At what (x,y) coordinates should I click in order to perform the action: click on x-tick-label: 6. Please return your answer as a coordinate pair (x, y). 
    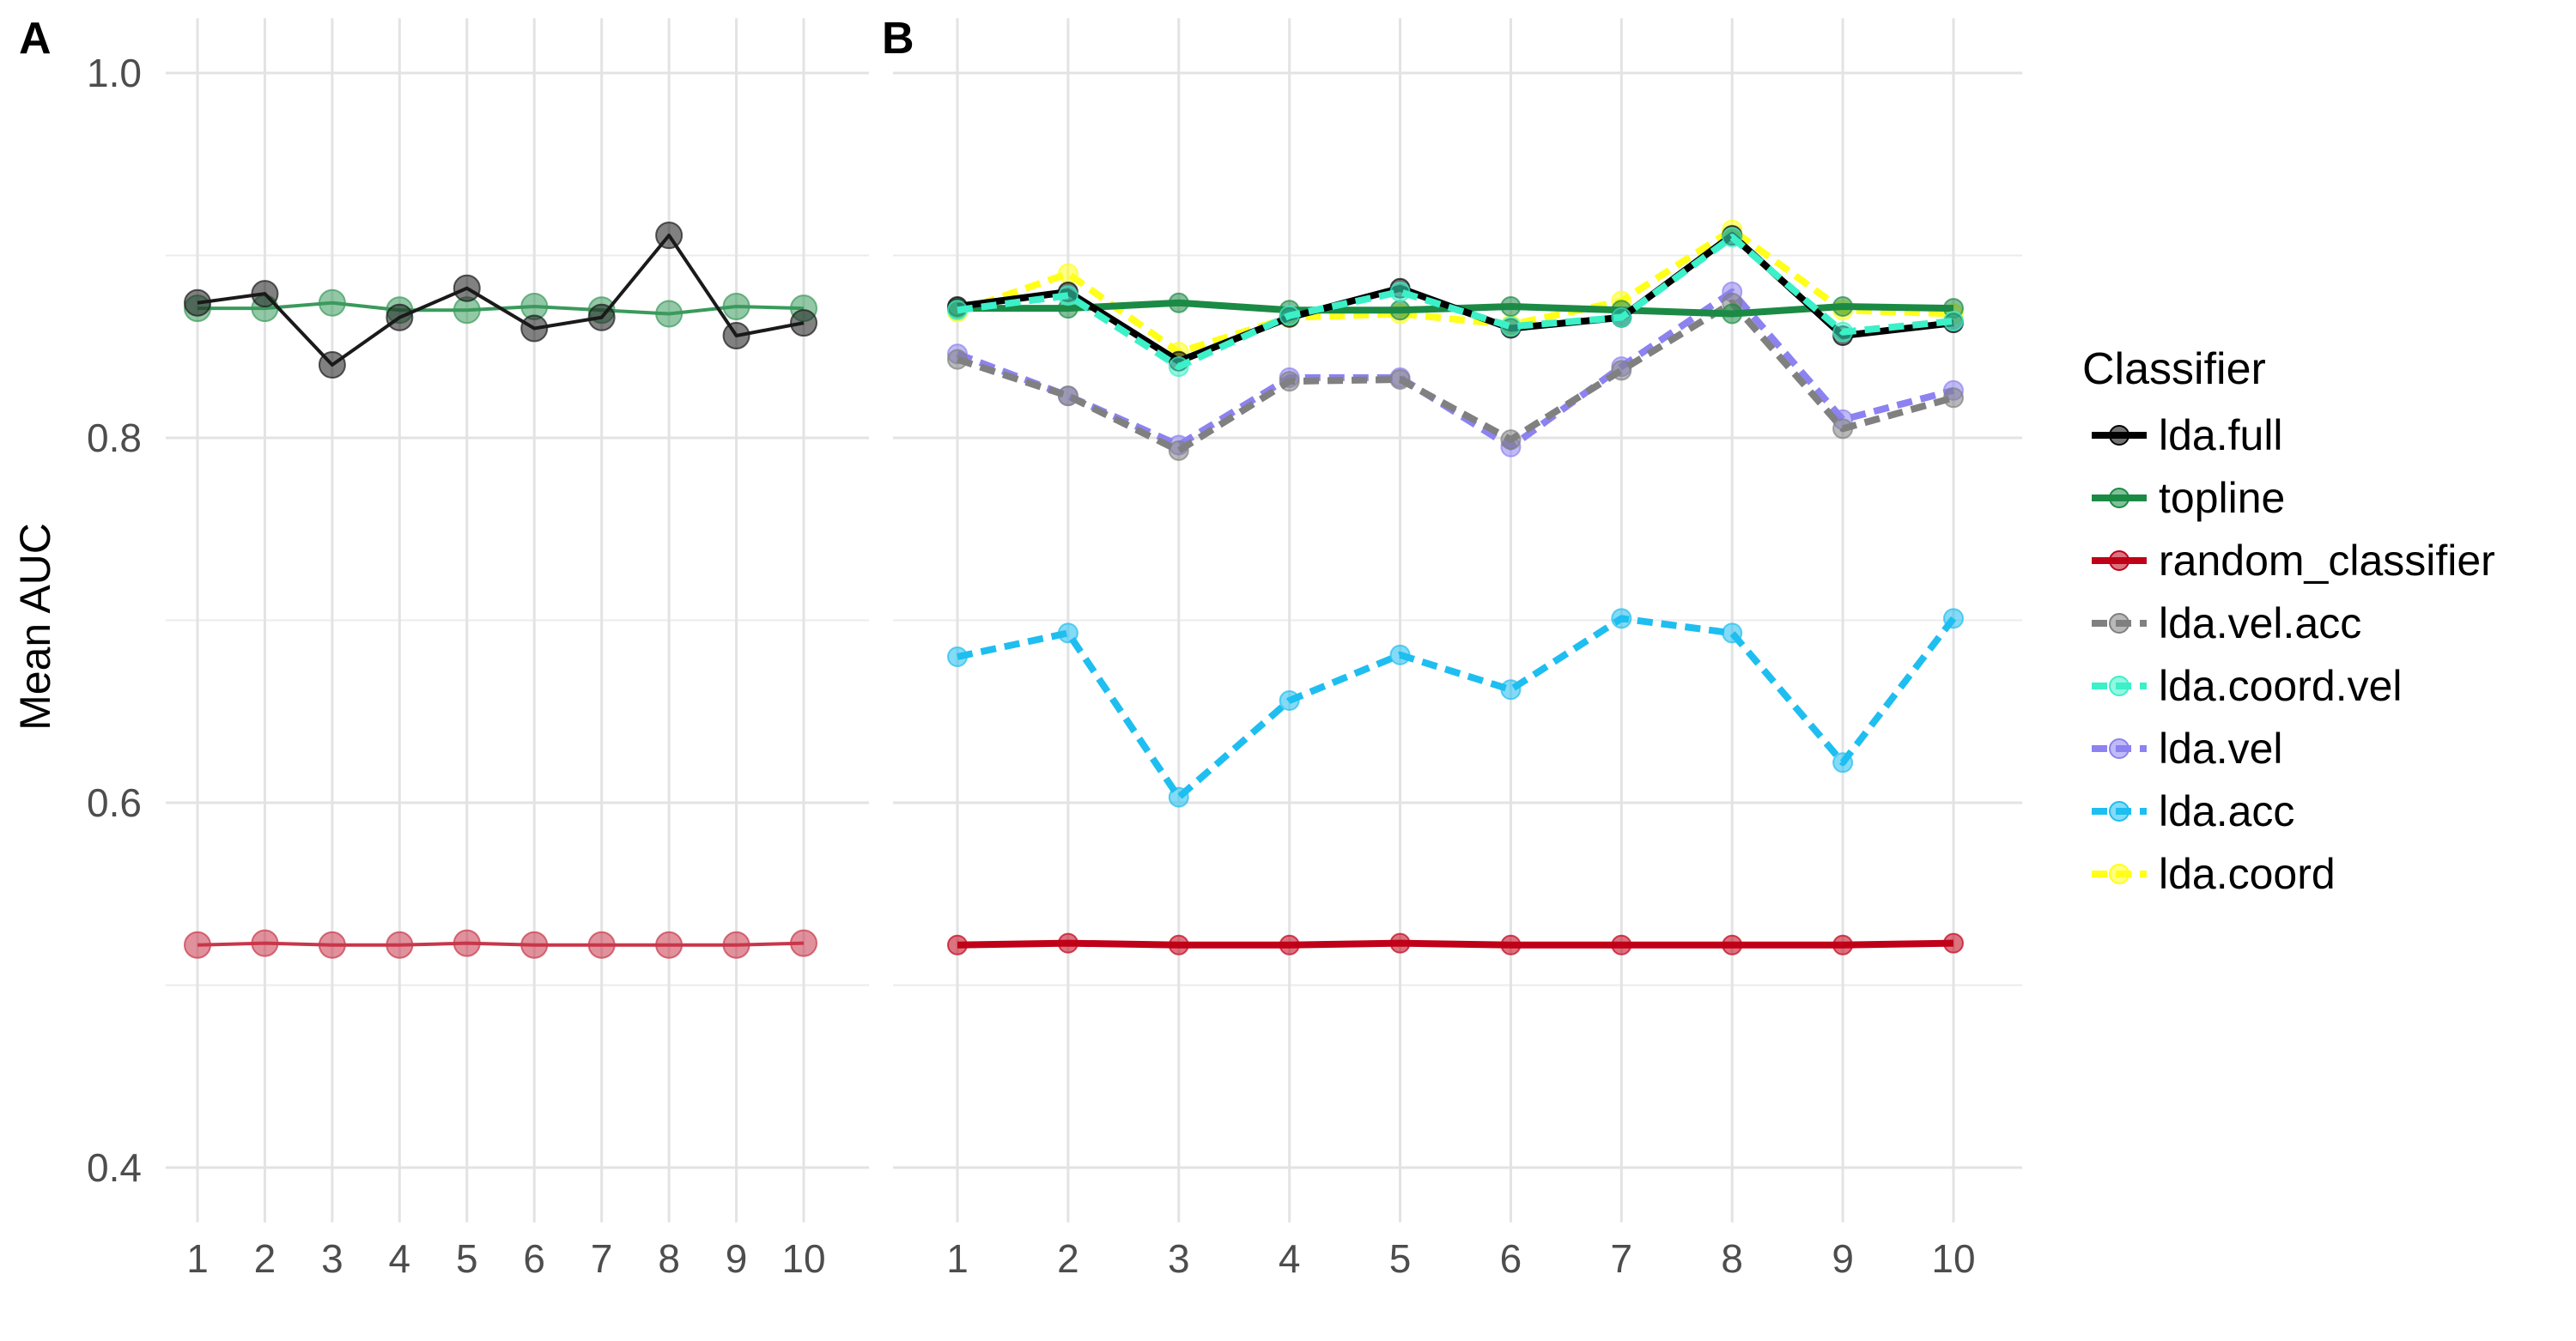
    Looking at the image, I should click on (534, 1258).